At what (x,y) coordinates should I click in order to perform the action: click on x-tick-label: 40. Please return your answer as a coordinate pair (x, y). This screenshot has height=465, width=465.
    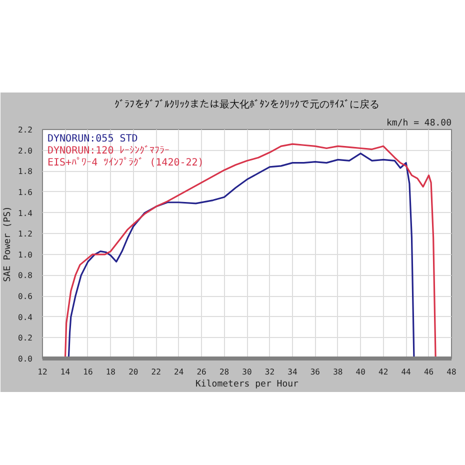
    Looking at the image, I should click on (361, 372).